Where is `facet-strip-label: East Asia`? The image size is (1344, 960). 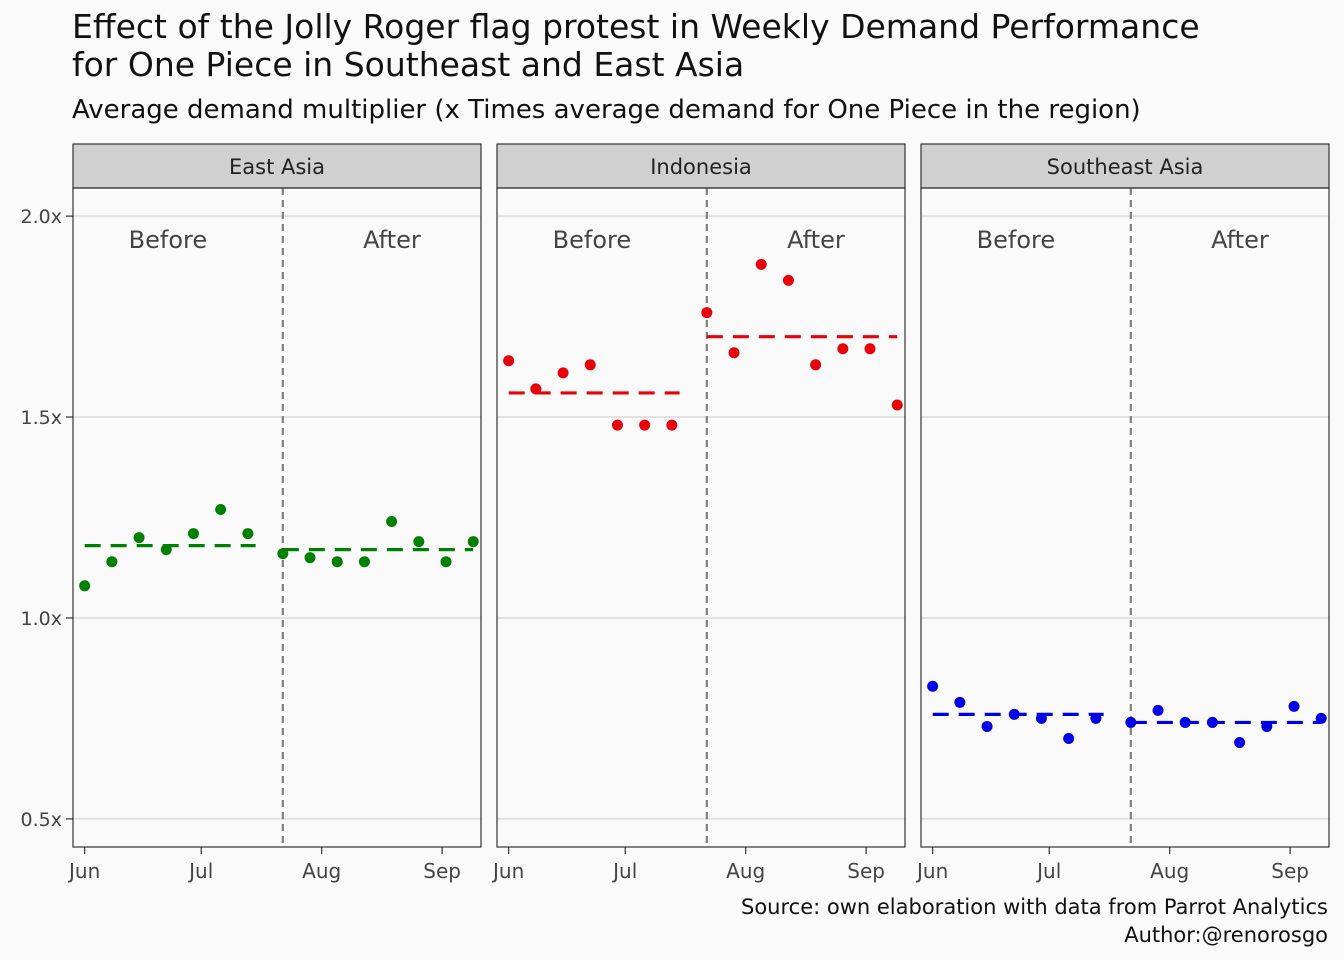 facet-strip-label: East Asia is located at coordinates (277, 167).